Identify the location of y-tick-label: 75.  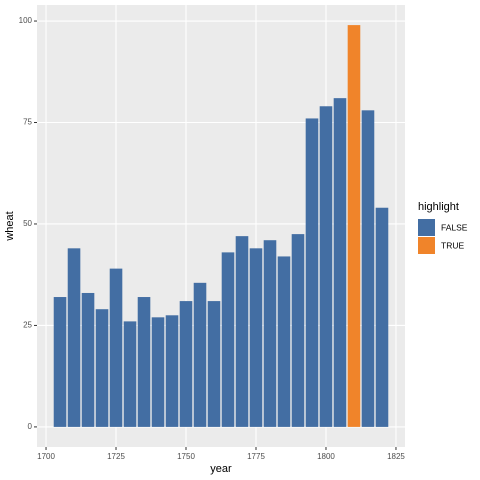
(27, 122).